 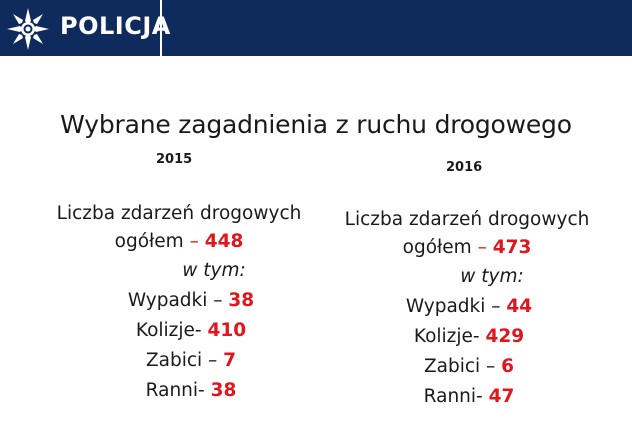 I want to click on total-value: 448, so click(x=224, y=241).